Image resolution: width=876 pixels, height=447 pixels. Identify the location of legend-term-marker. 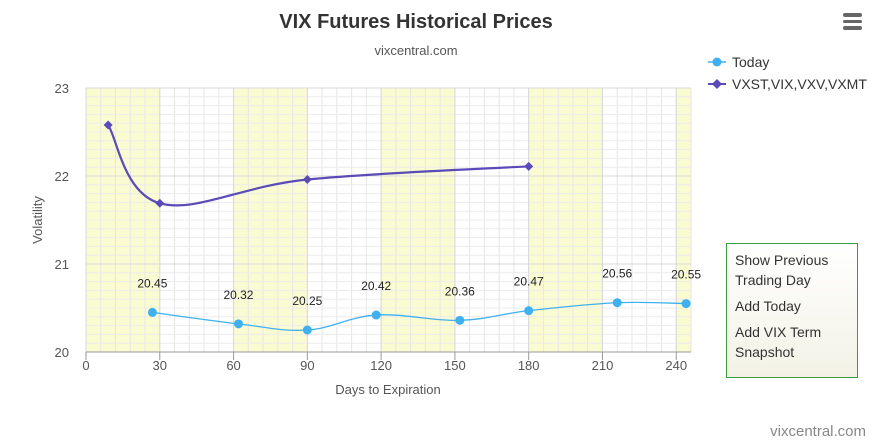
(717, 84).